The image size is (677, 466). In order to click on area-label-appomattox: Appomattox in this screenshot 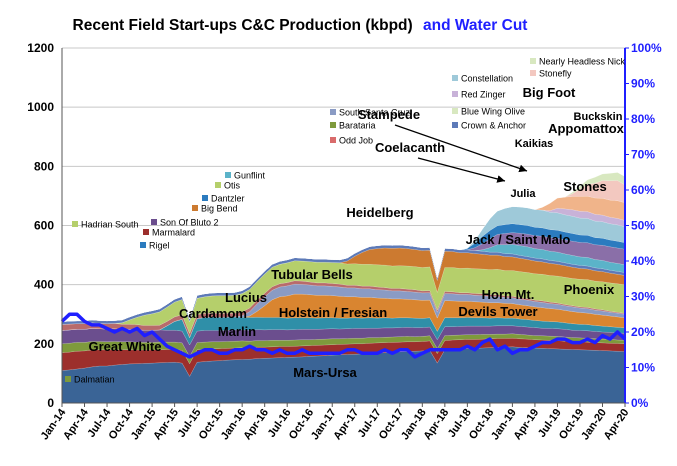, I will do `click(586, 128)`.